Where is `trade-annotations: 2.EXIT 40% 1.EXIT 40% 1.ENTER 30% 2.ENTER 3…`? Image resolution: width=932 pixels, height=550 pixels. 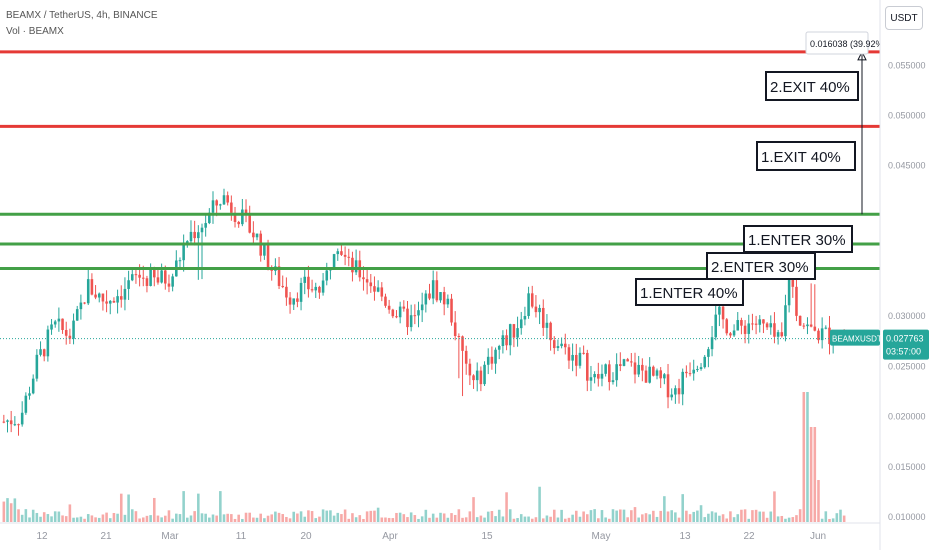 trade-annotations: 2.EXIT 40% 1.EXIT 40% 1.ENTER 30% 2.ENTER 3… is located at coordinates (747, 188).